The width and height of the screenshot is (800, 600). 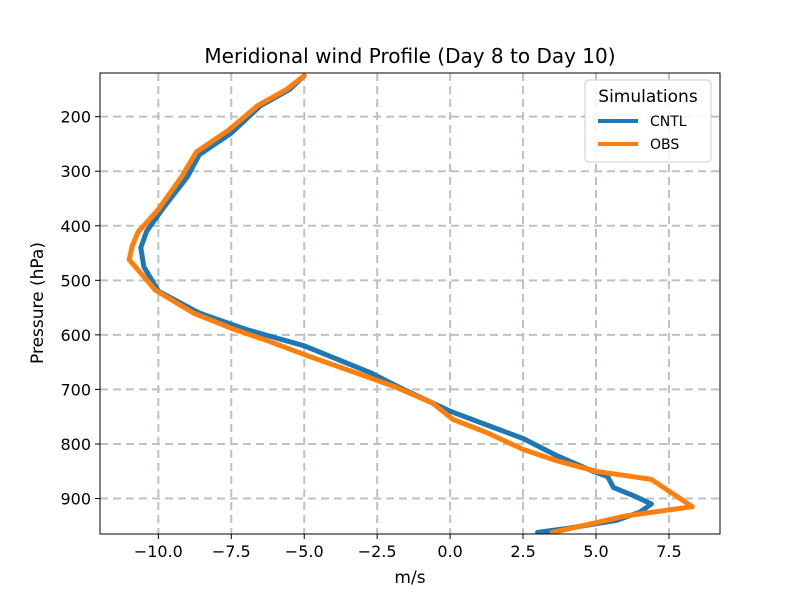 I want to click on y-tick-label: 800, so click(x=75, y=444).